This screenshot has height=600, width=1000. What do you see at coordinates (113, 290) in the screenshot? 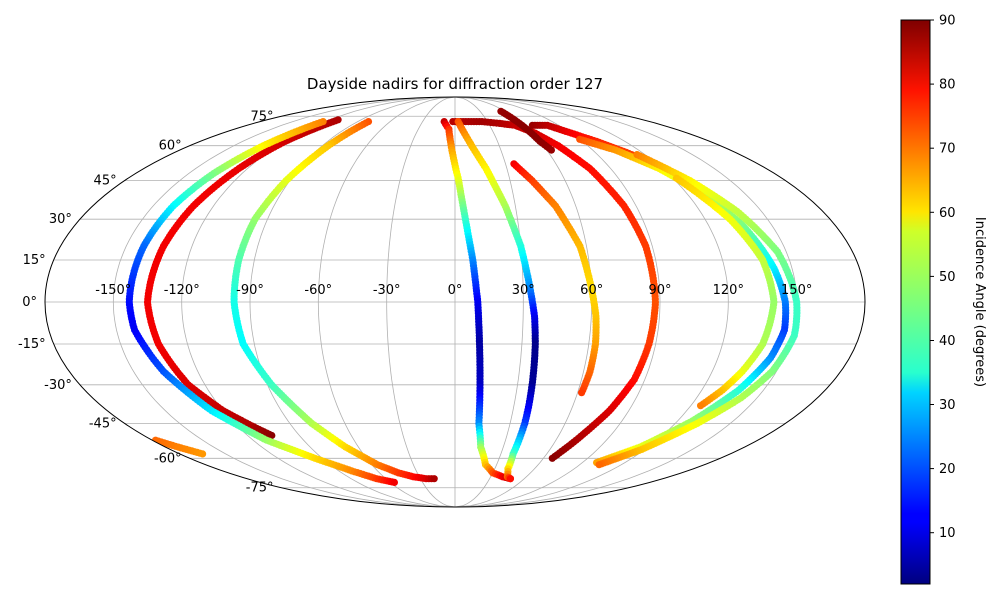
I see `longitude-tick-label: -150°` at bounding box center [113, 290].